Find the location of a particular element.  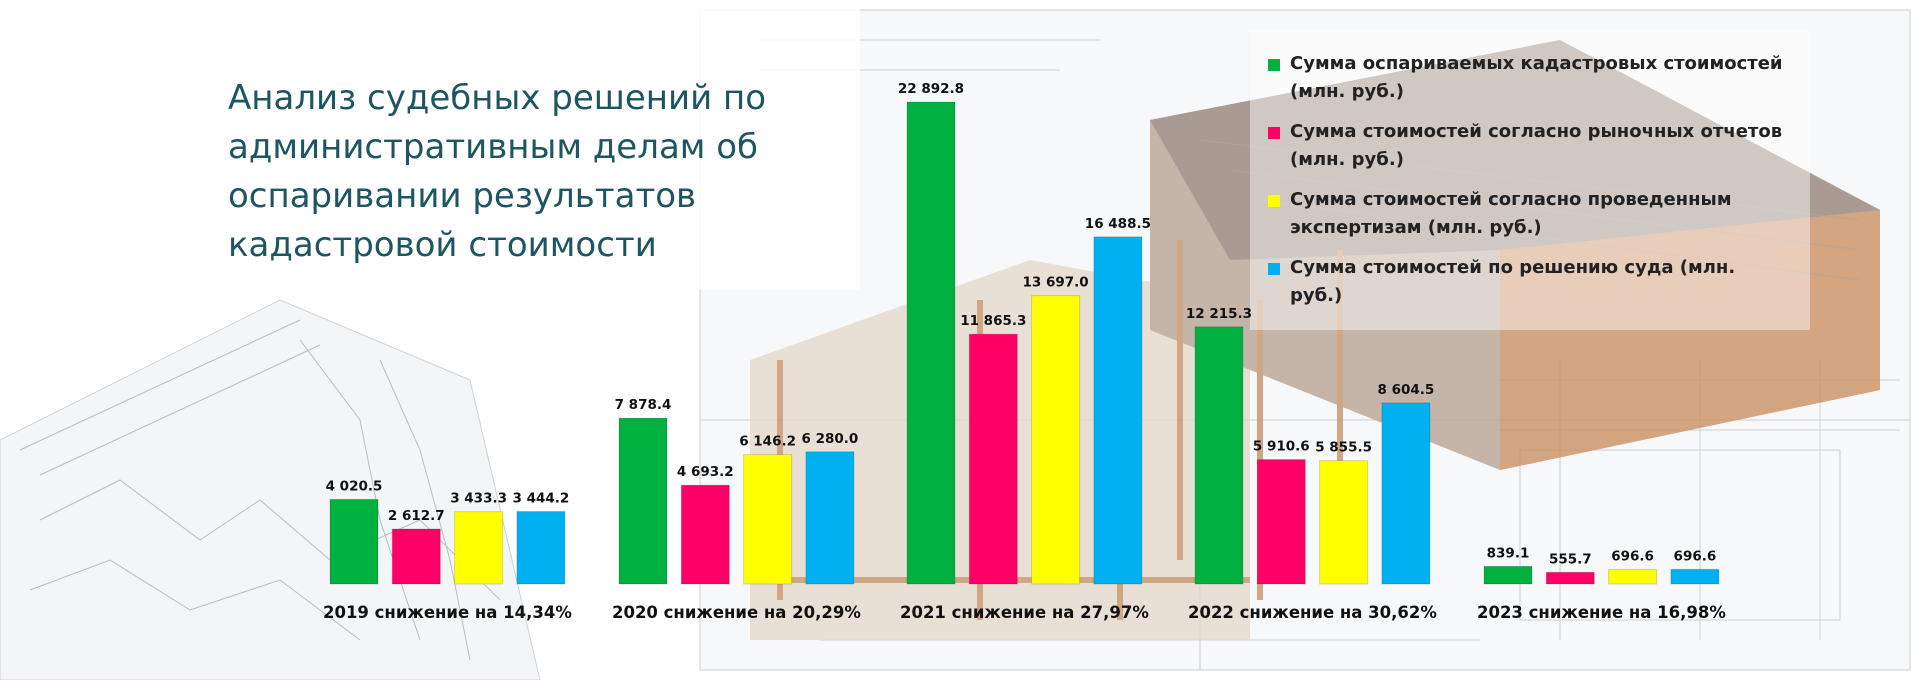

legend-swatch-green is located at coordinates (1274, 65).